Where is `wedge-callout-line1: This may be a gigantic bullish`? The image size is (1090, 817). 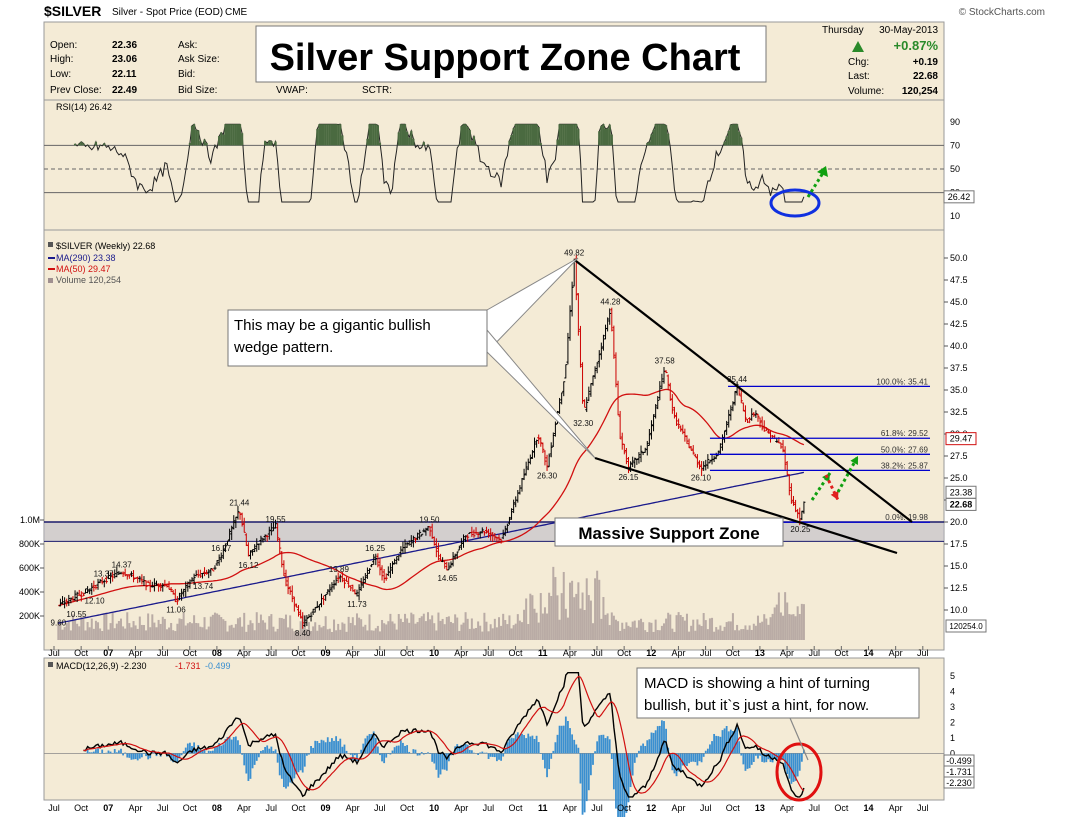
wedge-callout-line1: This may be a gigantic bullish is located at coordinates (332, 325).